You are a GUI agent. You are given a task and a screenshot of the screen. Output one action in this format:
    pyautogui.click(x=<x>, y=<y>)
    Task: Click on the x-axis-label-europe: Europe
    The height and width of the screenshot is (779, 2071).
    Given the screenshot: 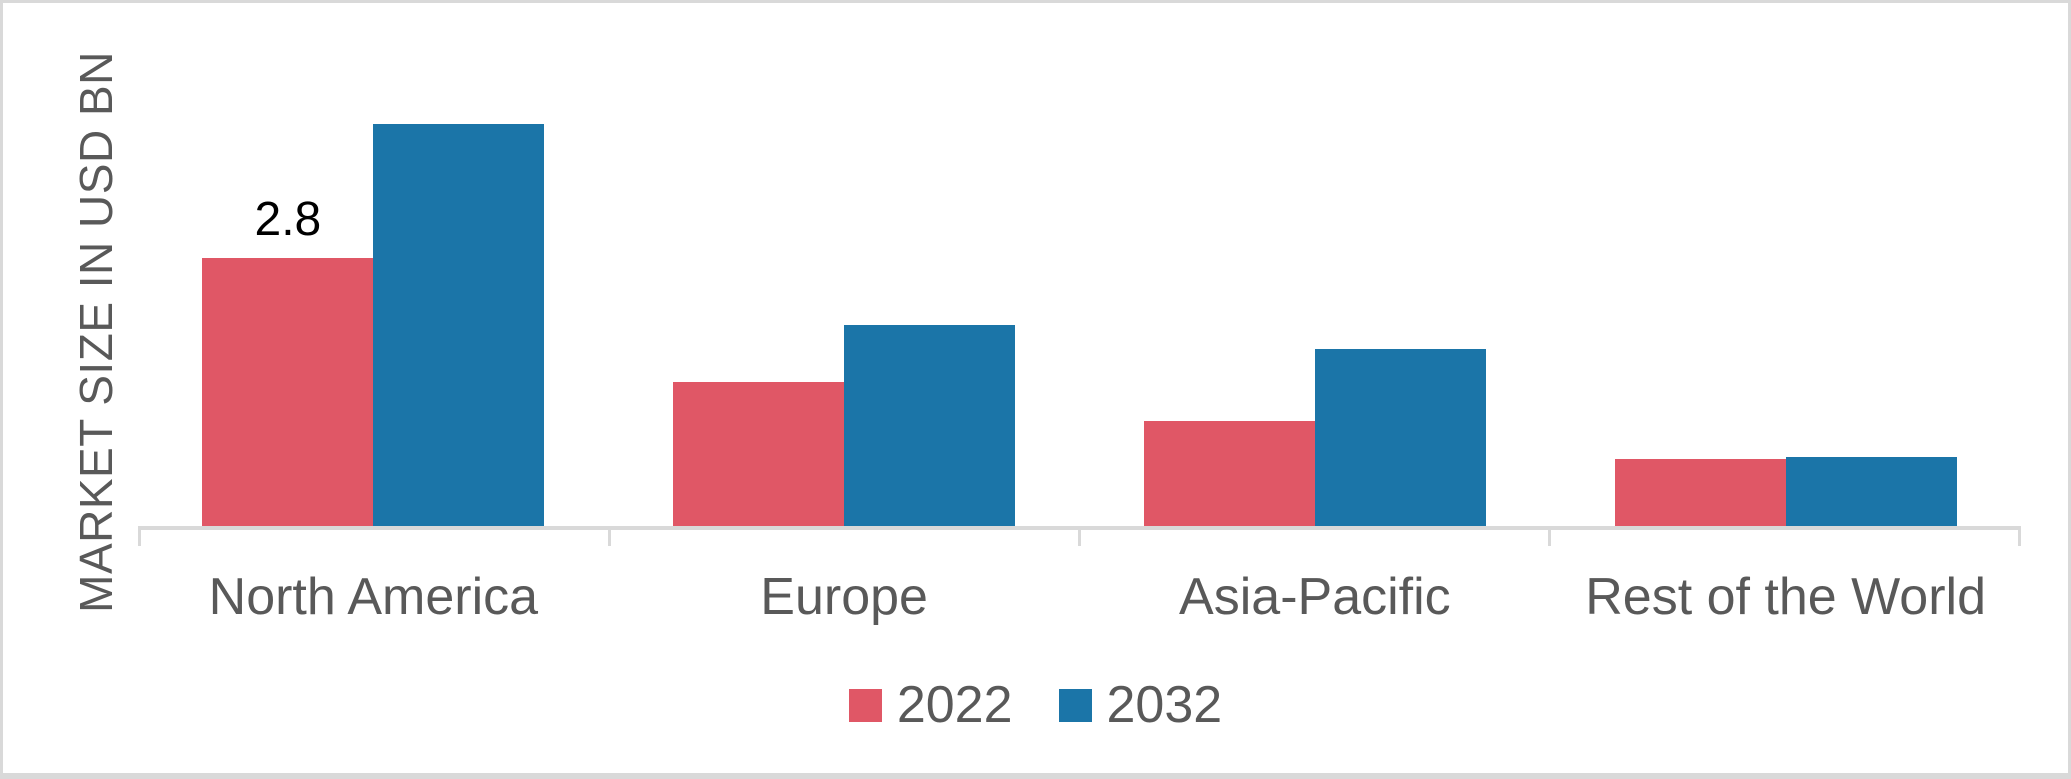 What is the action you would take?
    pyautogui.click(x=844, y=597)
    